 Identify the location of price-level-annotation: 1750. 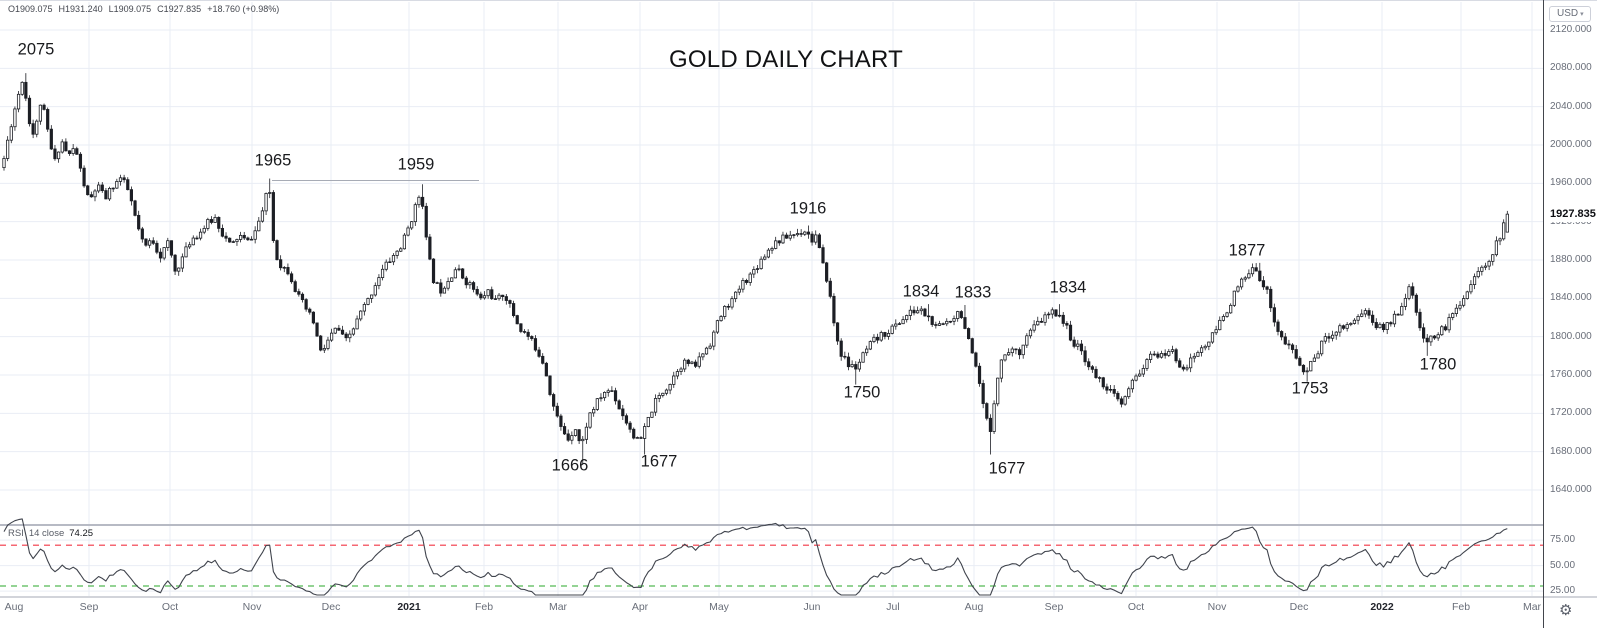
(862, 392).